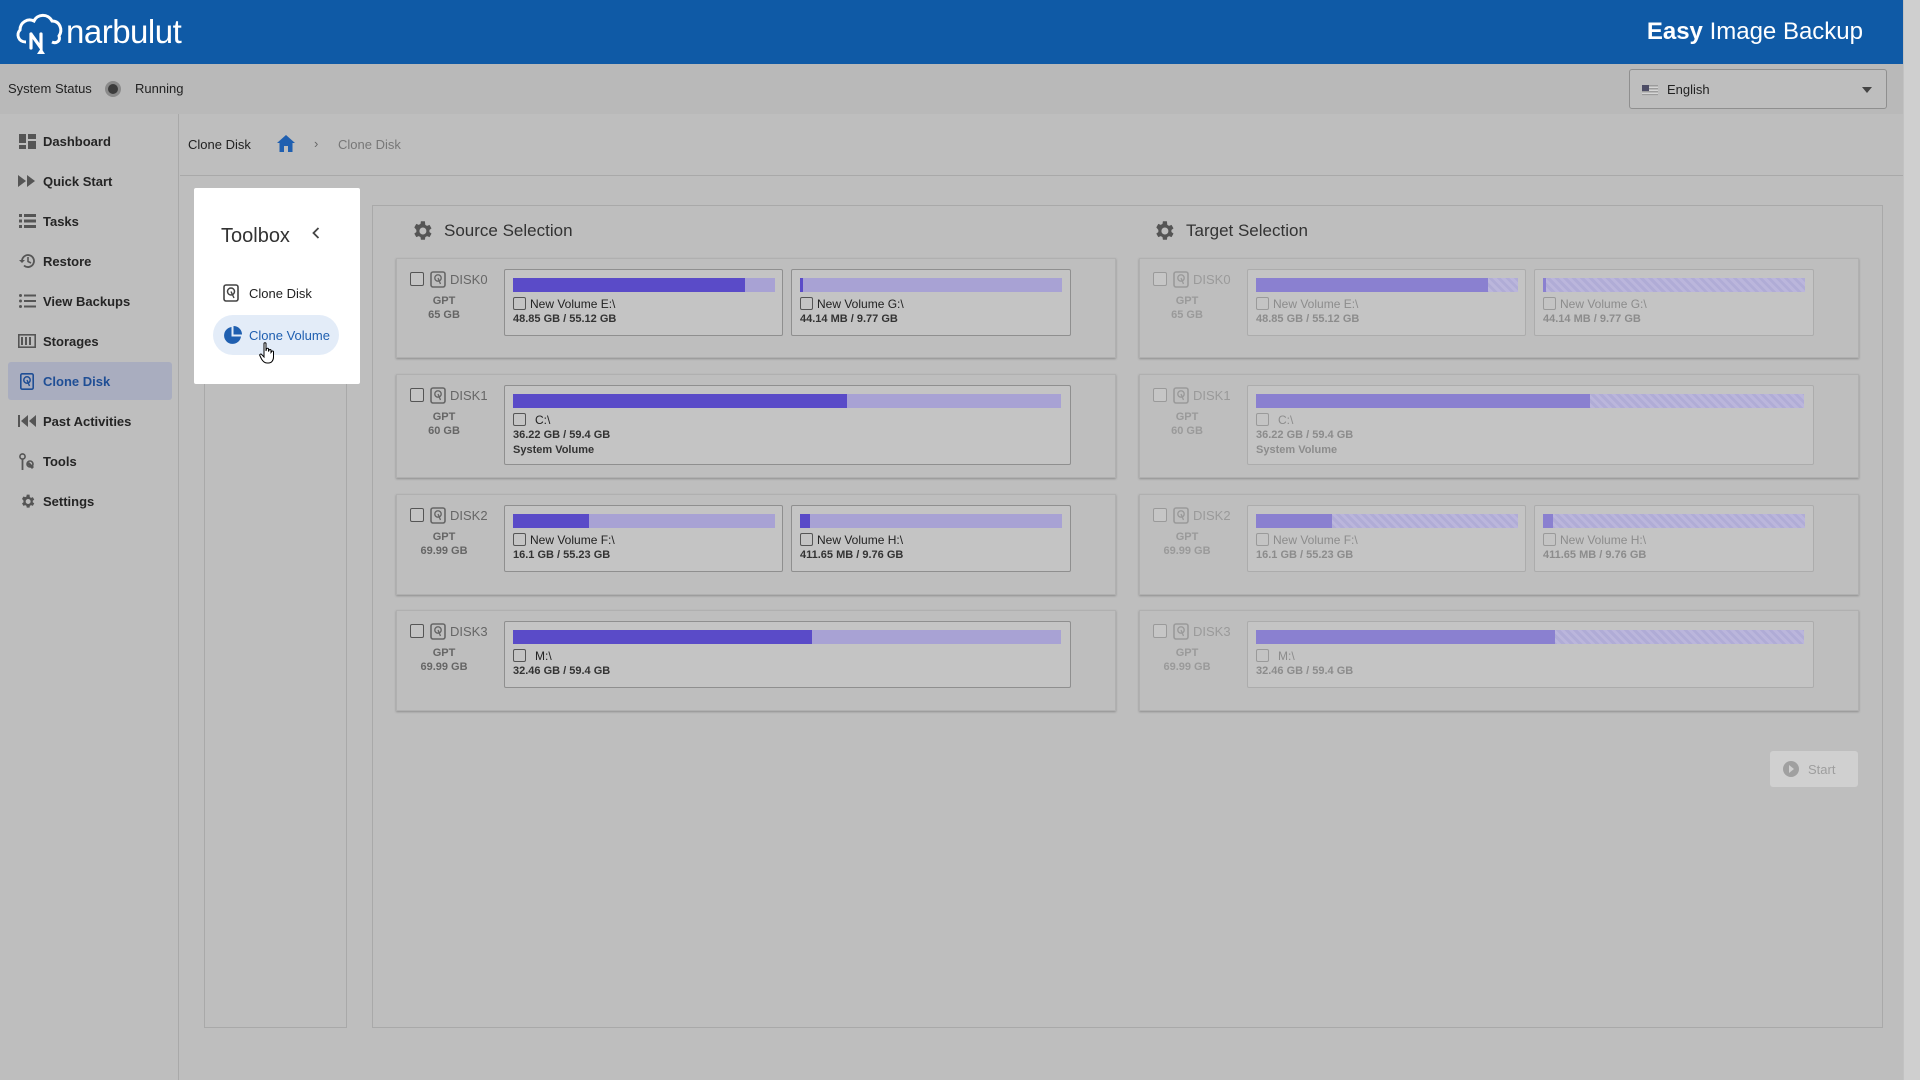  What do you see at coordinates (77, 381) in the screenshot?
I see `sidebar-item-label: Clone Disk` at bounding box center [77, 381].